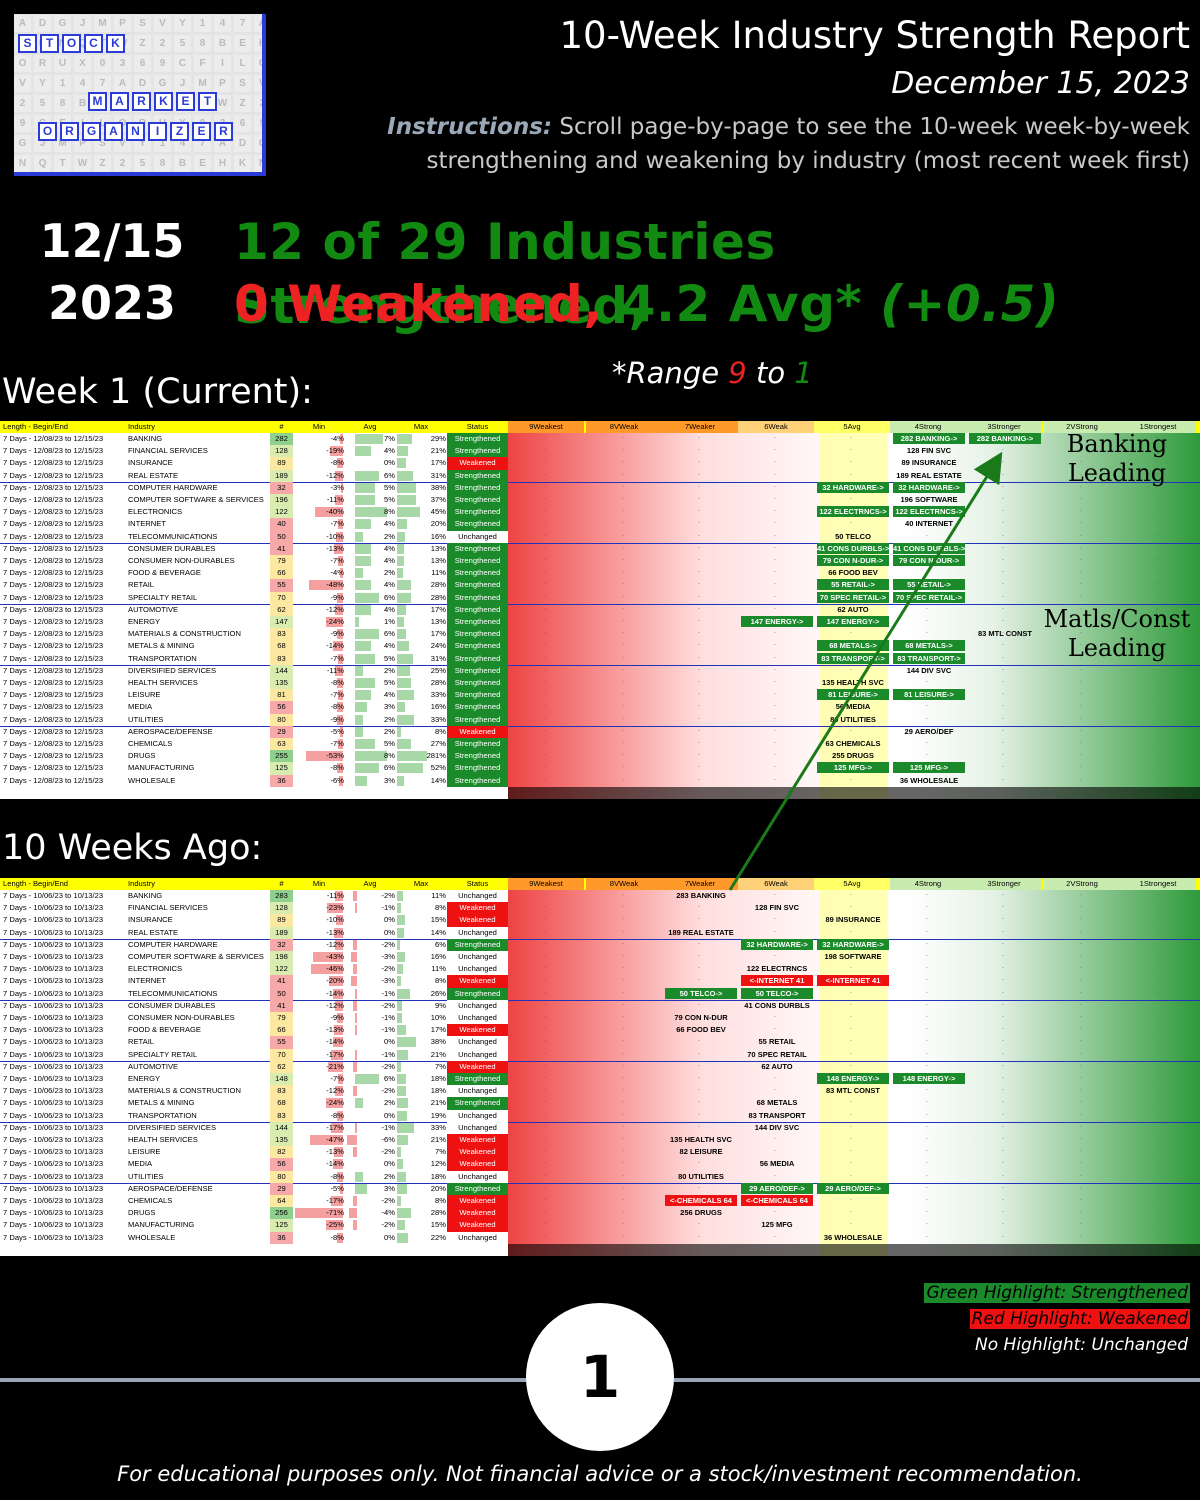 Image resolution: width=1200 pixels, height=1500 pixels. I want to click on table-bottom-shade, so click(854, 792).